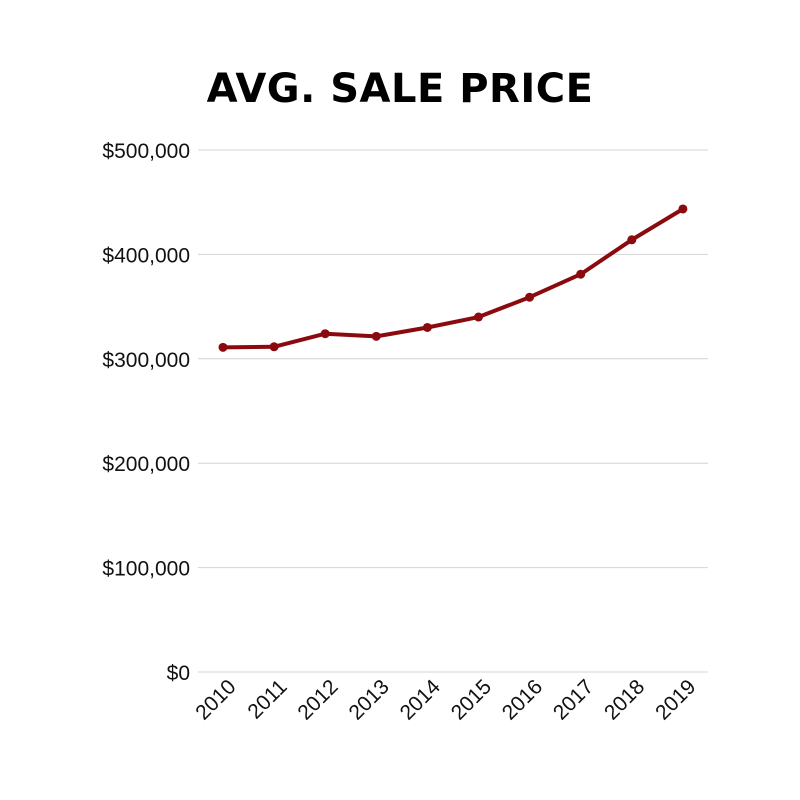 Image resolution: width=800 pixels, height=800 pixels. I want to click on x-tick-label: 2015, so click(471, 699).